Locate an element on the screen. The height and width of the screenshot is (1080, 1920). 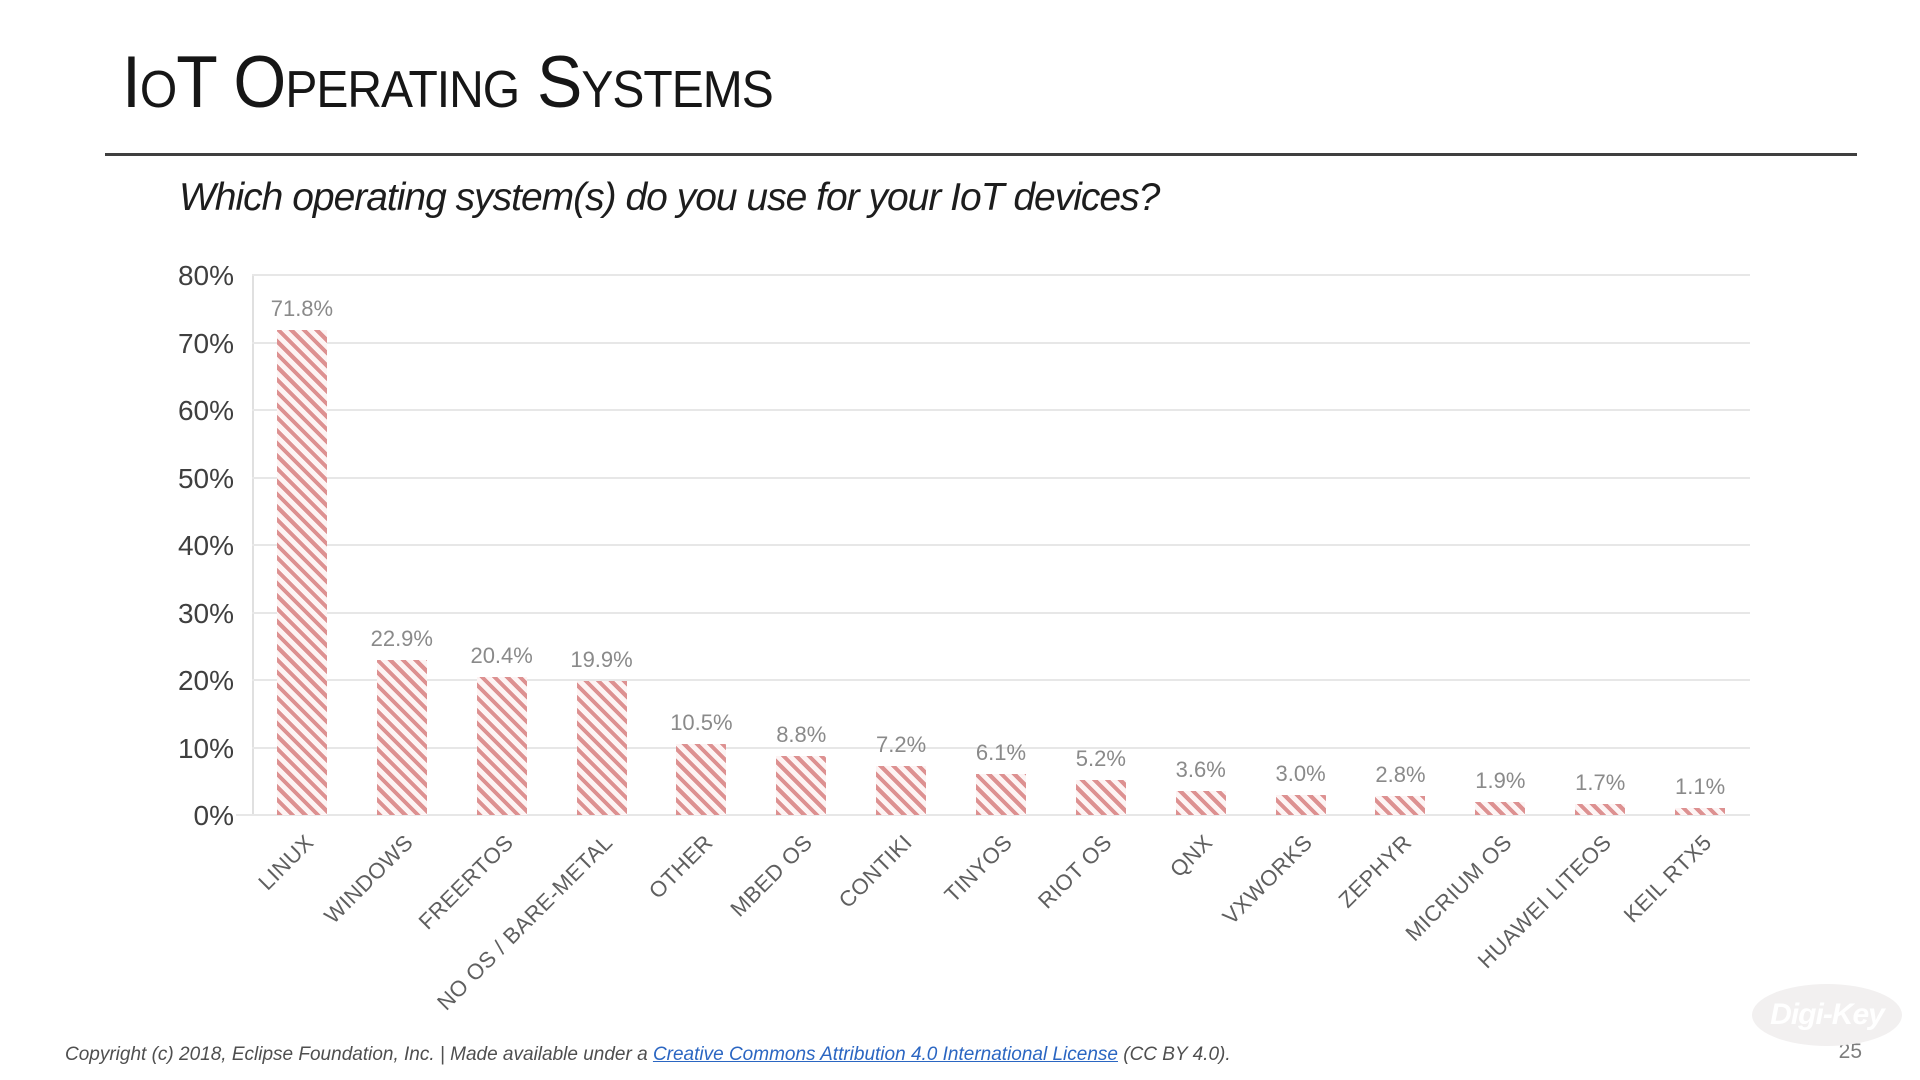
bar-value-label: 7.2% is located at coordinates (901, 745).